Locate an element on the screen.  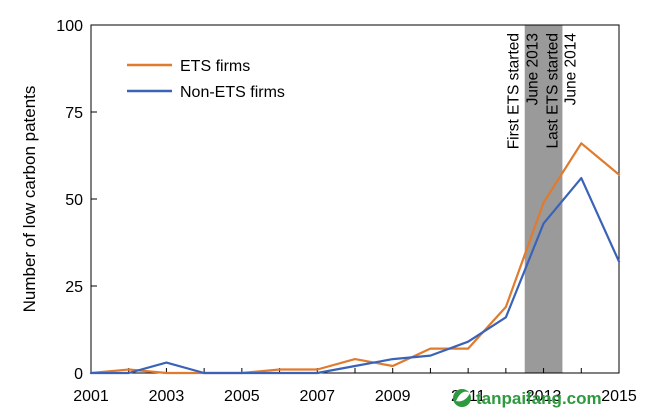
band-annotation-label: Last ETS started is located at coordinates (552, 90).